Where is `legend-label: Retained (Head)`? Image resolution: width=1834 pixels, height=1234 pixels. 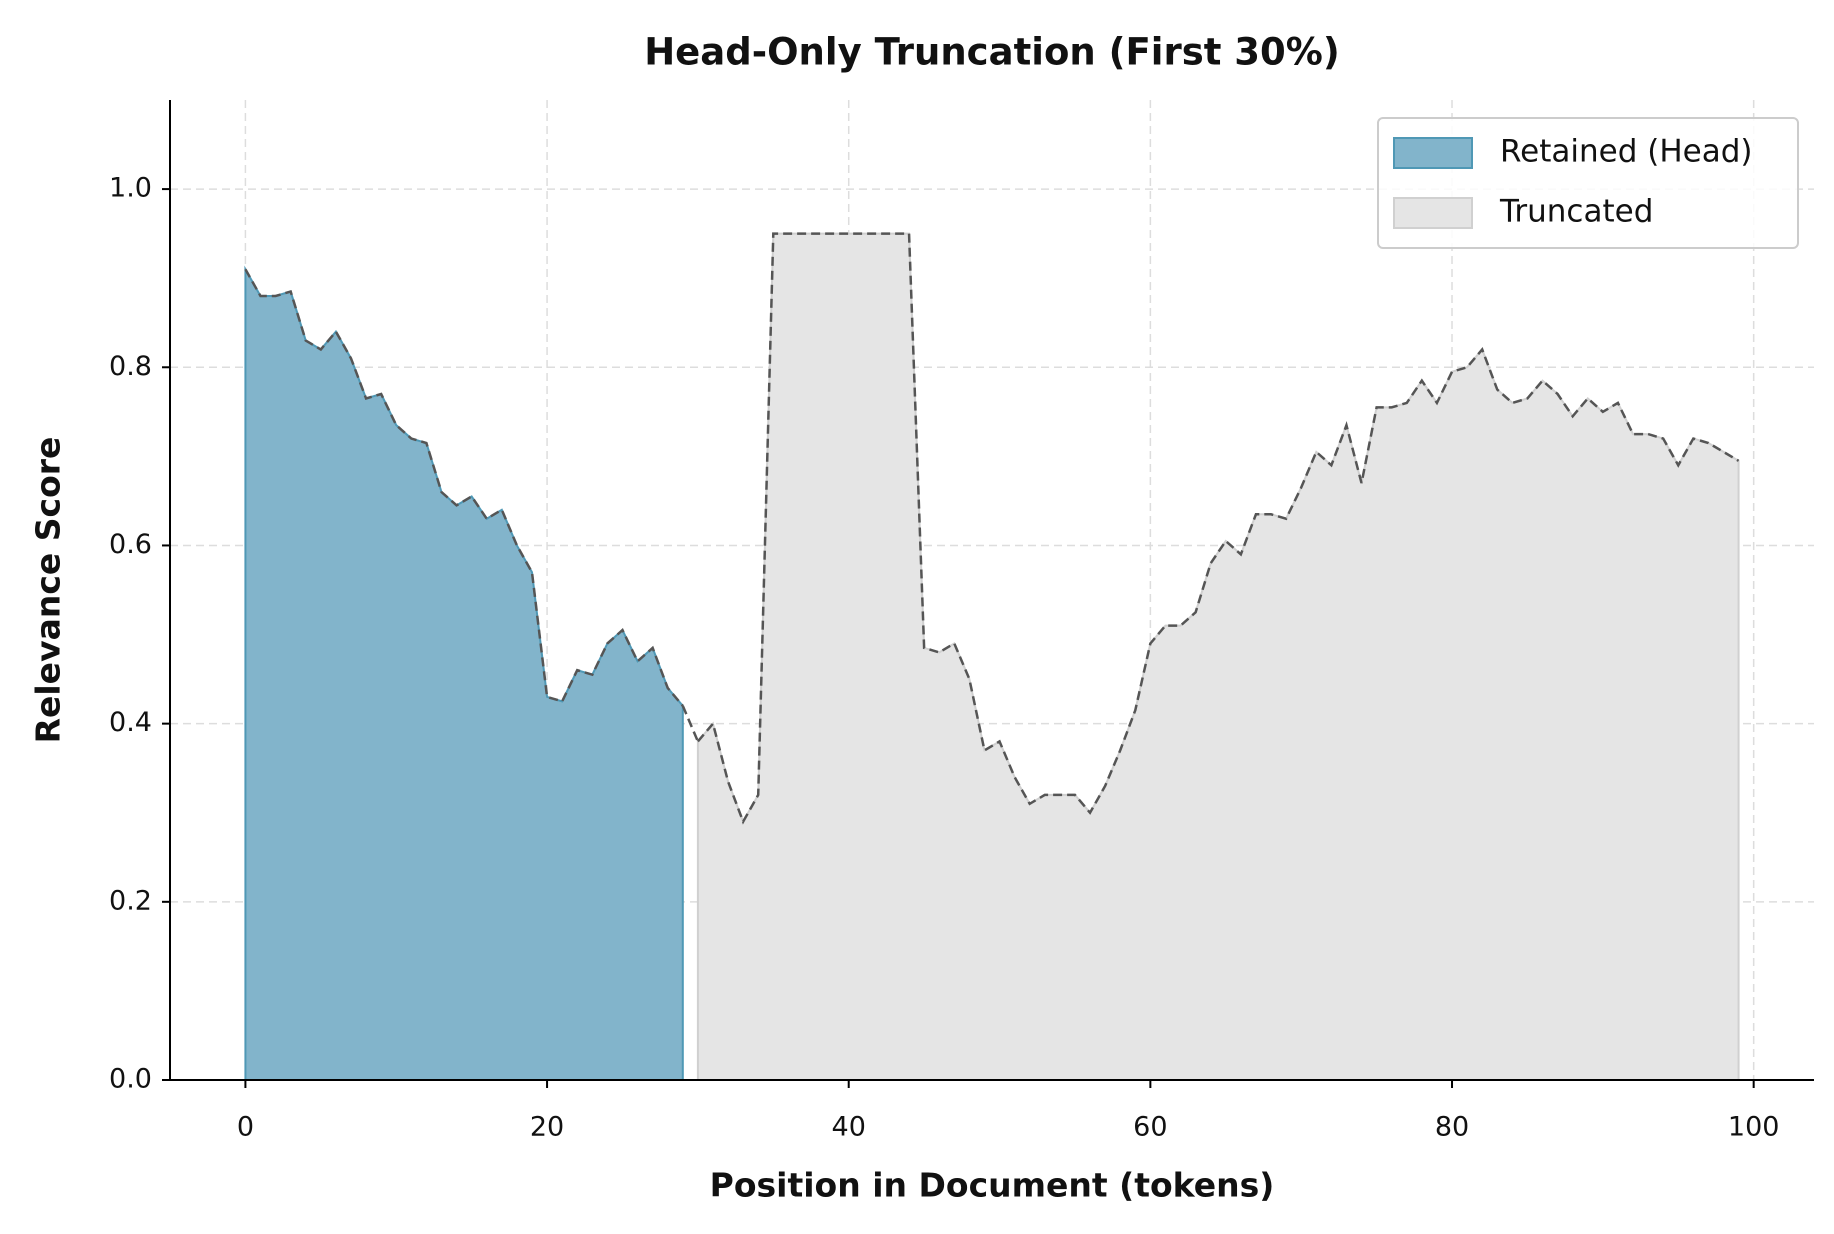 legend-label: Retained (Head) is located at coordinates (1626, 152).